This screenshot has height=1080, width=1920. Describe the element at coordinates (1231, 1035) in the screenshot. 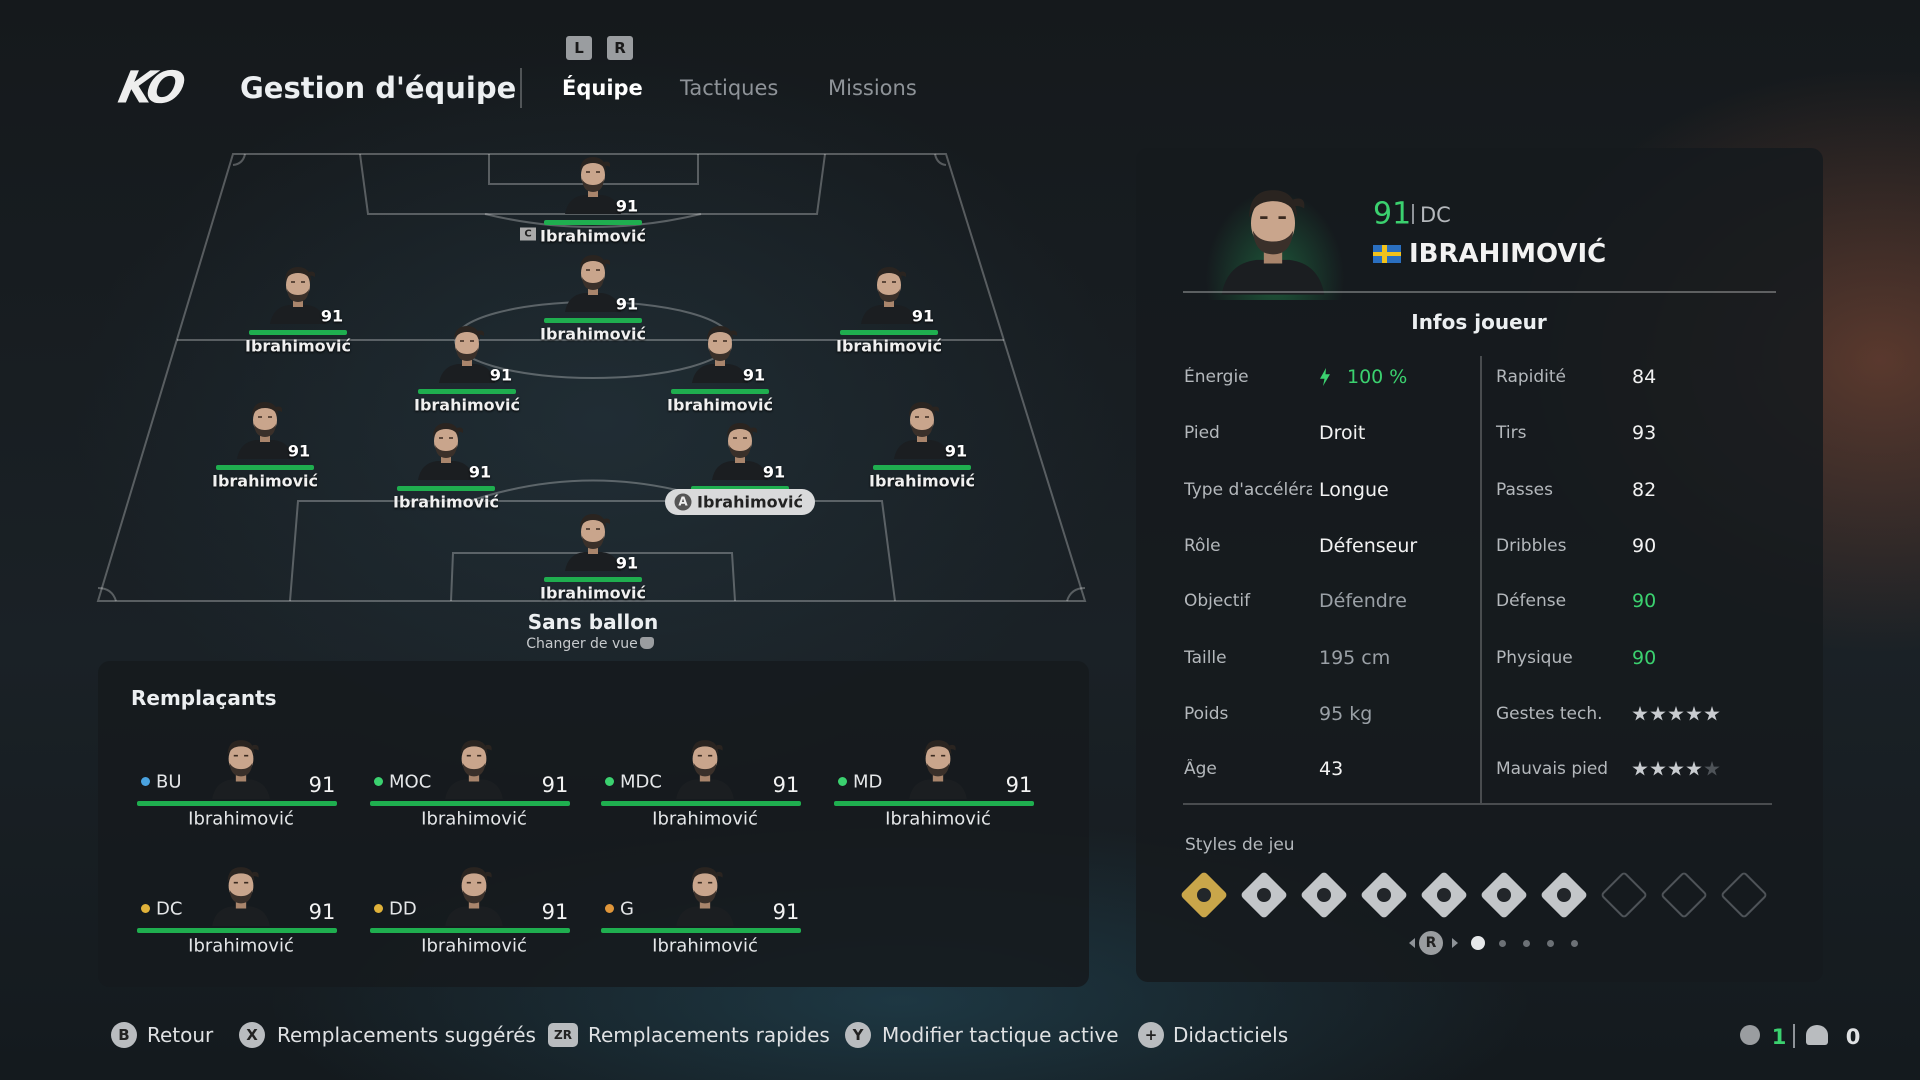

I see `action-label: Didacticiels` at that location.